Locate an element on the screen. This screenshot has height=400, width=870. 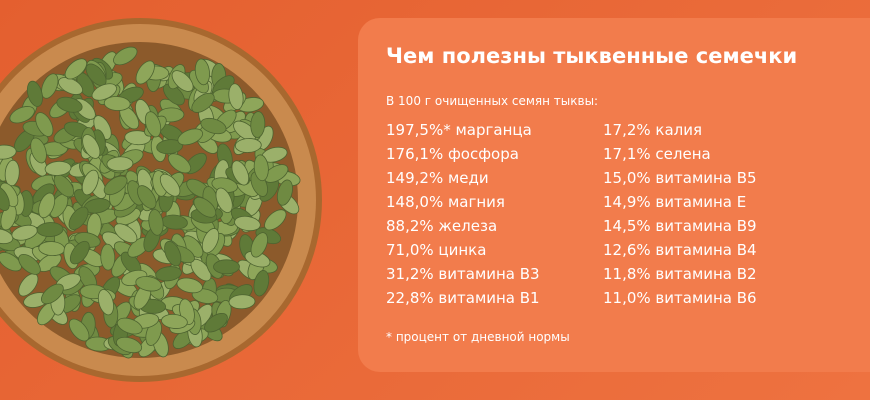
nutrient-item: 17,2% калия is located at coordinates (653, 130).